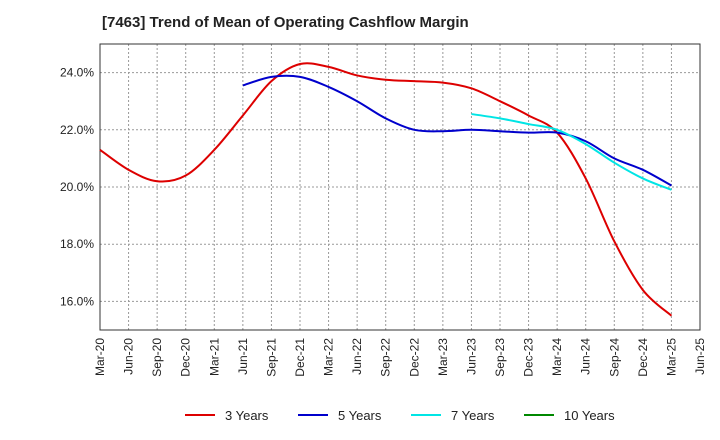 The height and width of the screenshot is (440, 720). I want to click on x-tick-label: Mar-24, so click(557, 357).